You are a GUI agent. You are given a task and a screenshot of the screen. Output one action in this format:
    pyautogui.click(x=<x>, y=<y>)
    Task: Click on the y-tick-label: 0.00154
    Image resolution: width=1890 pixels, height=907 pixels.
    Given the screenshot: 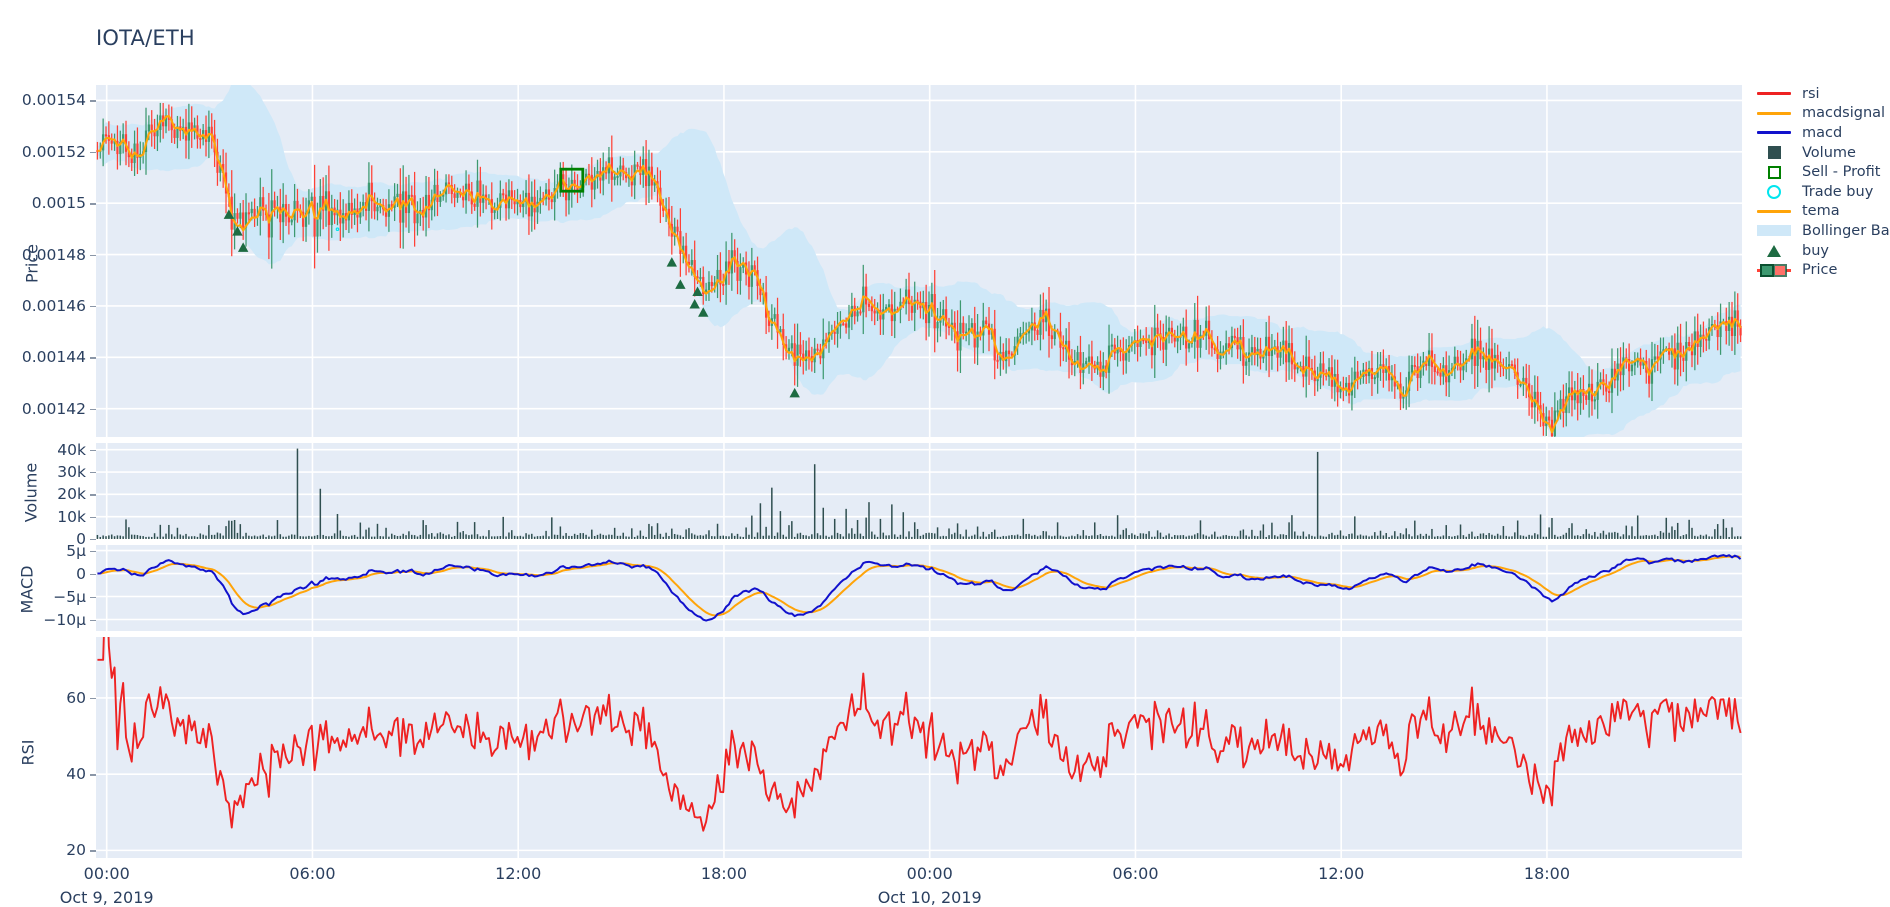 What is the action you would take?
    pyautogui.click(x=53, y=100)
    